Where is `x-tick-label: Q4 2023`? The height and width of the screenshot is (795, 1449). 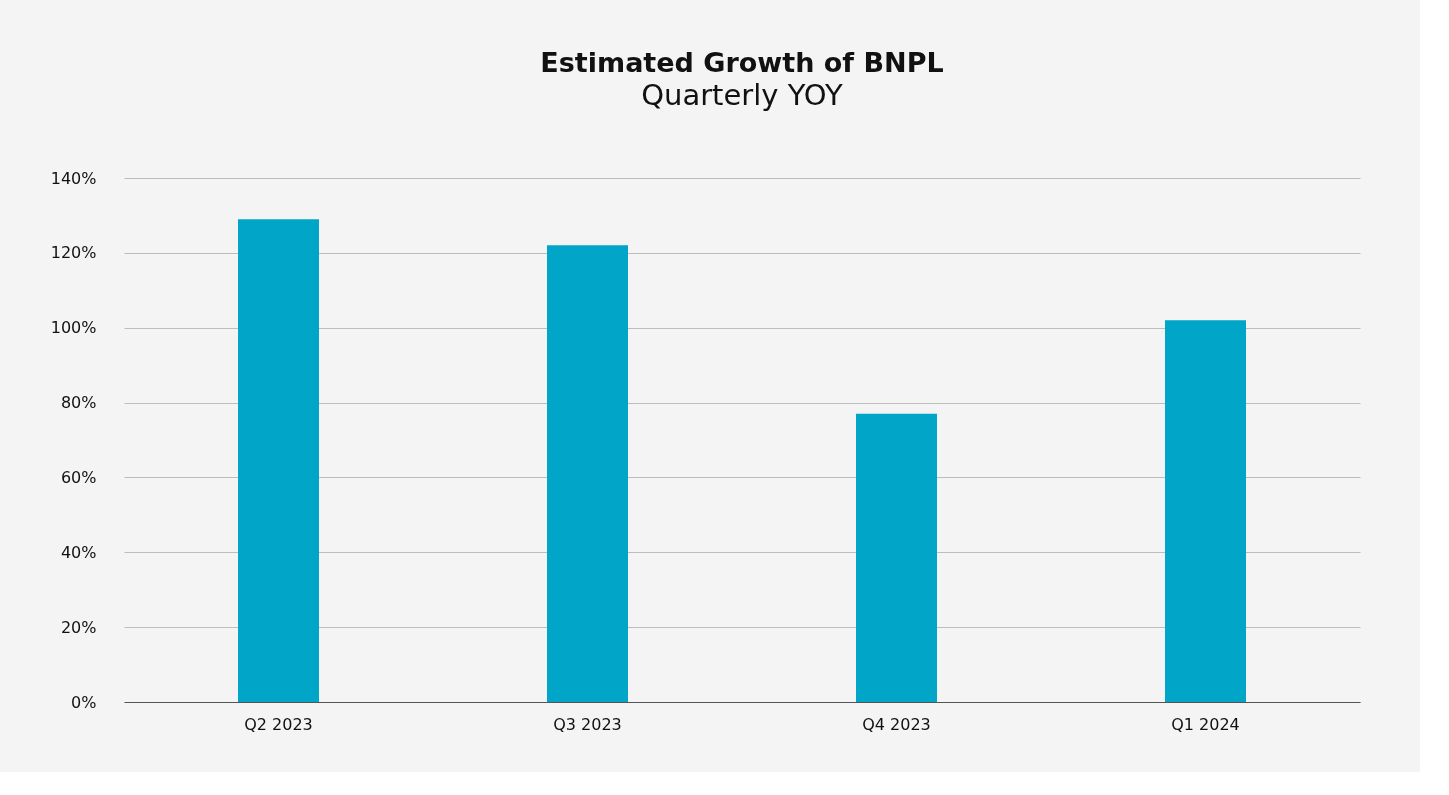
x-tick-label: Q4 2023 is located at coordinates (896, 724).